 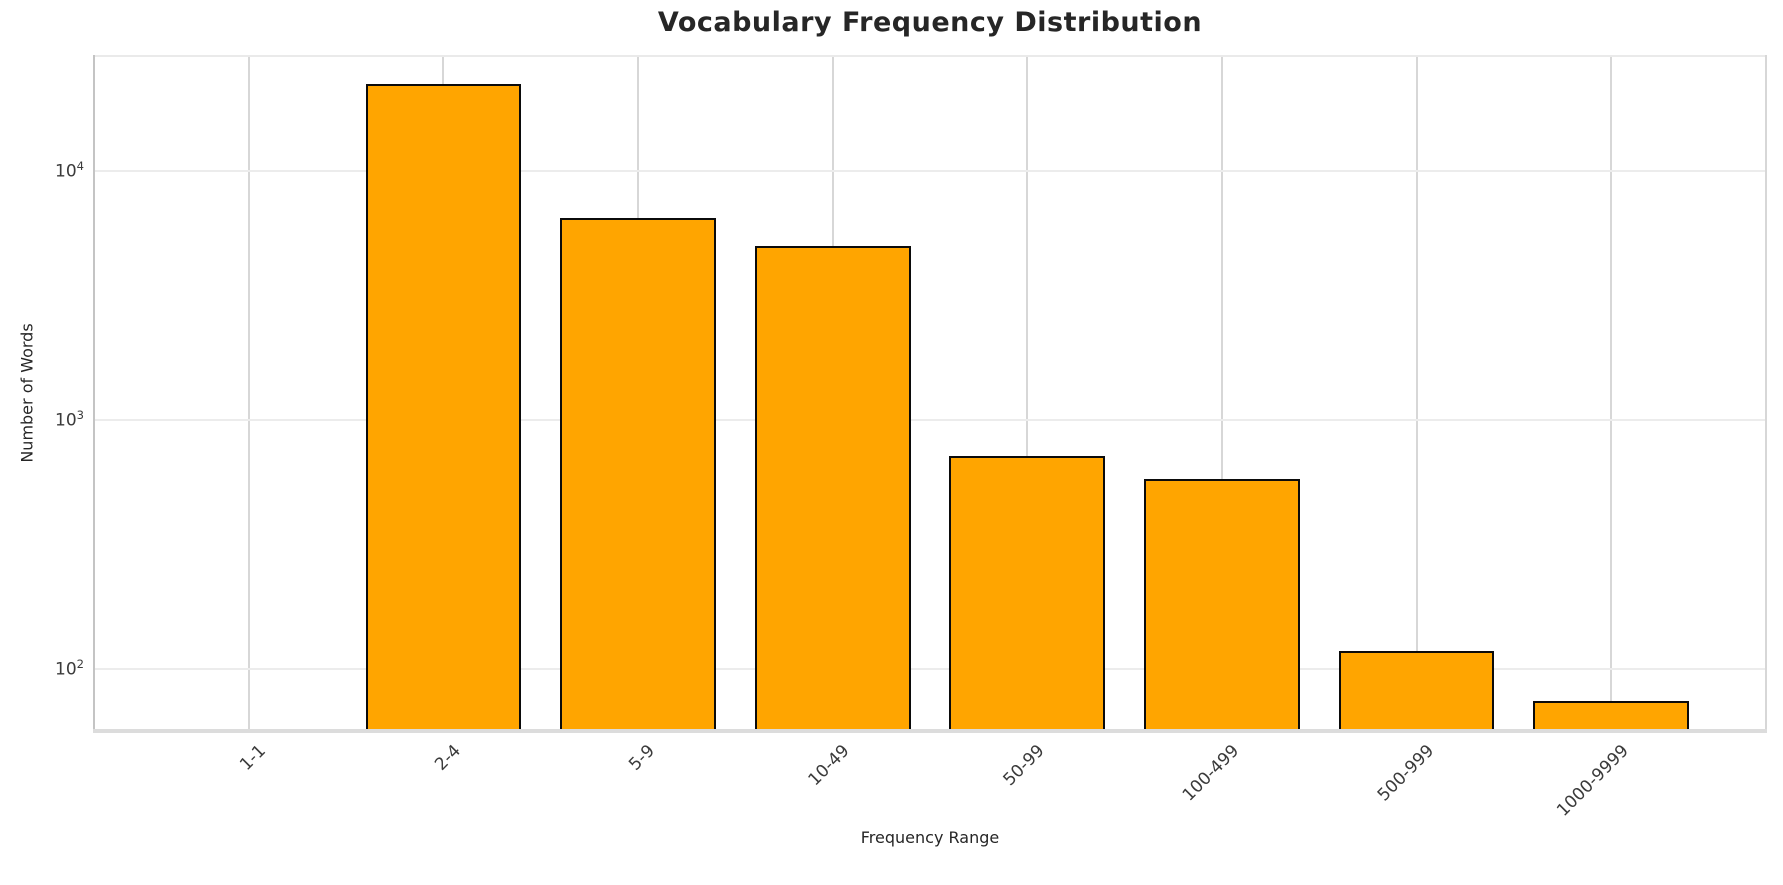 What do you see at coordinates (1024, 766) in the screenshot?
I see `x-tick-label: 50-99` at bounding box center [1024, 766].